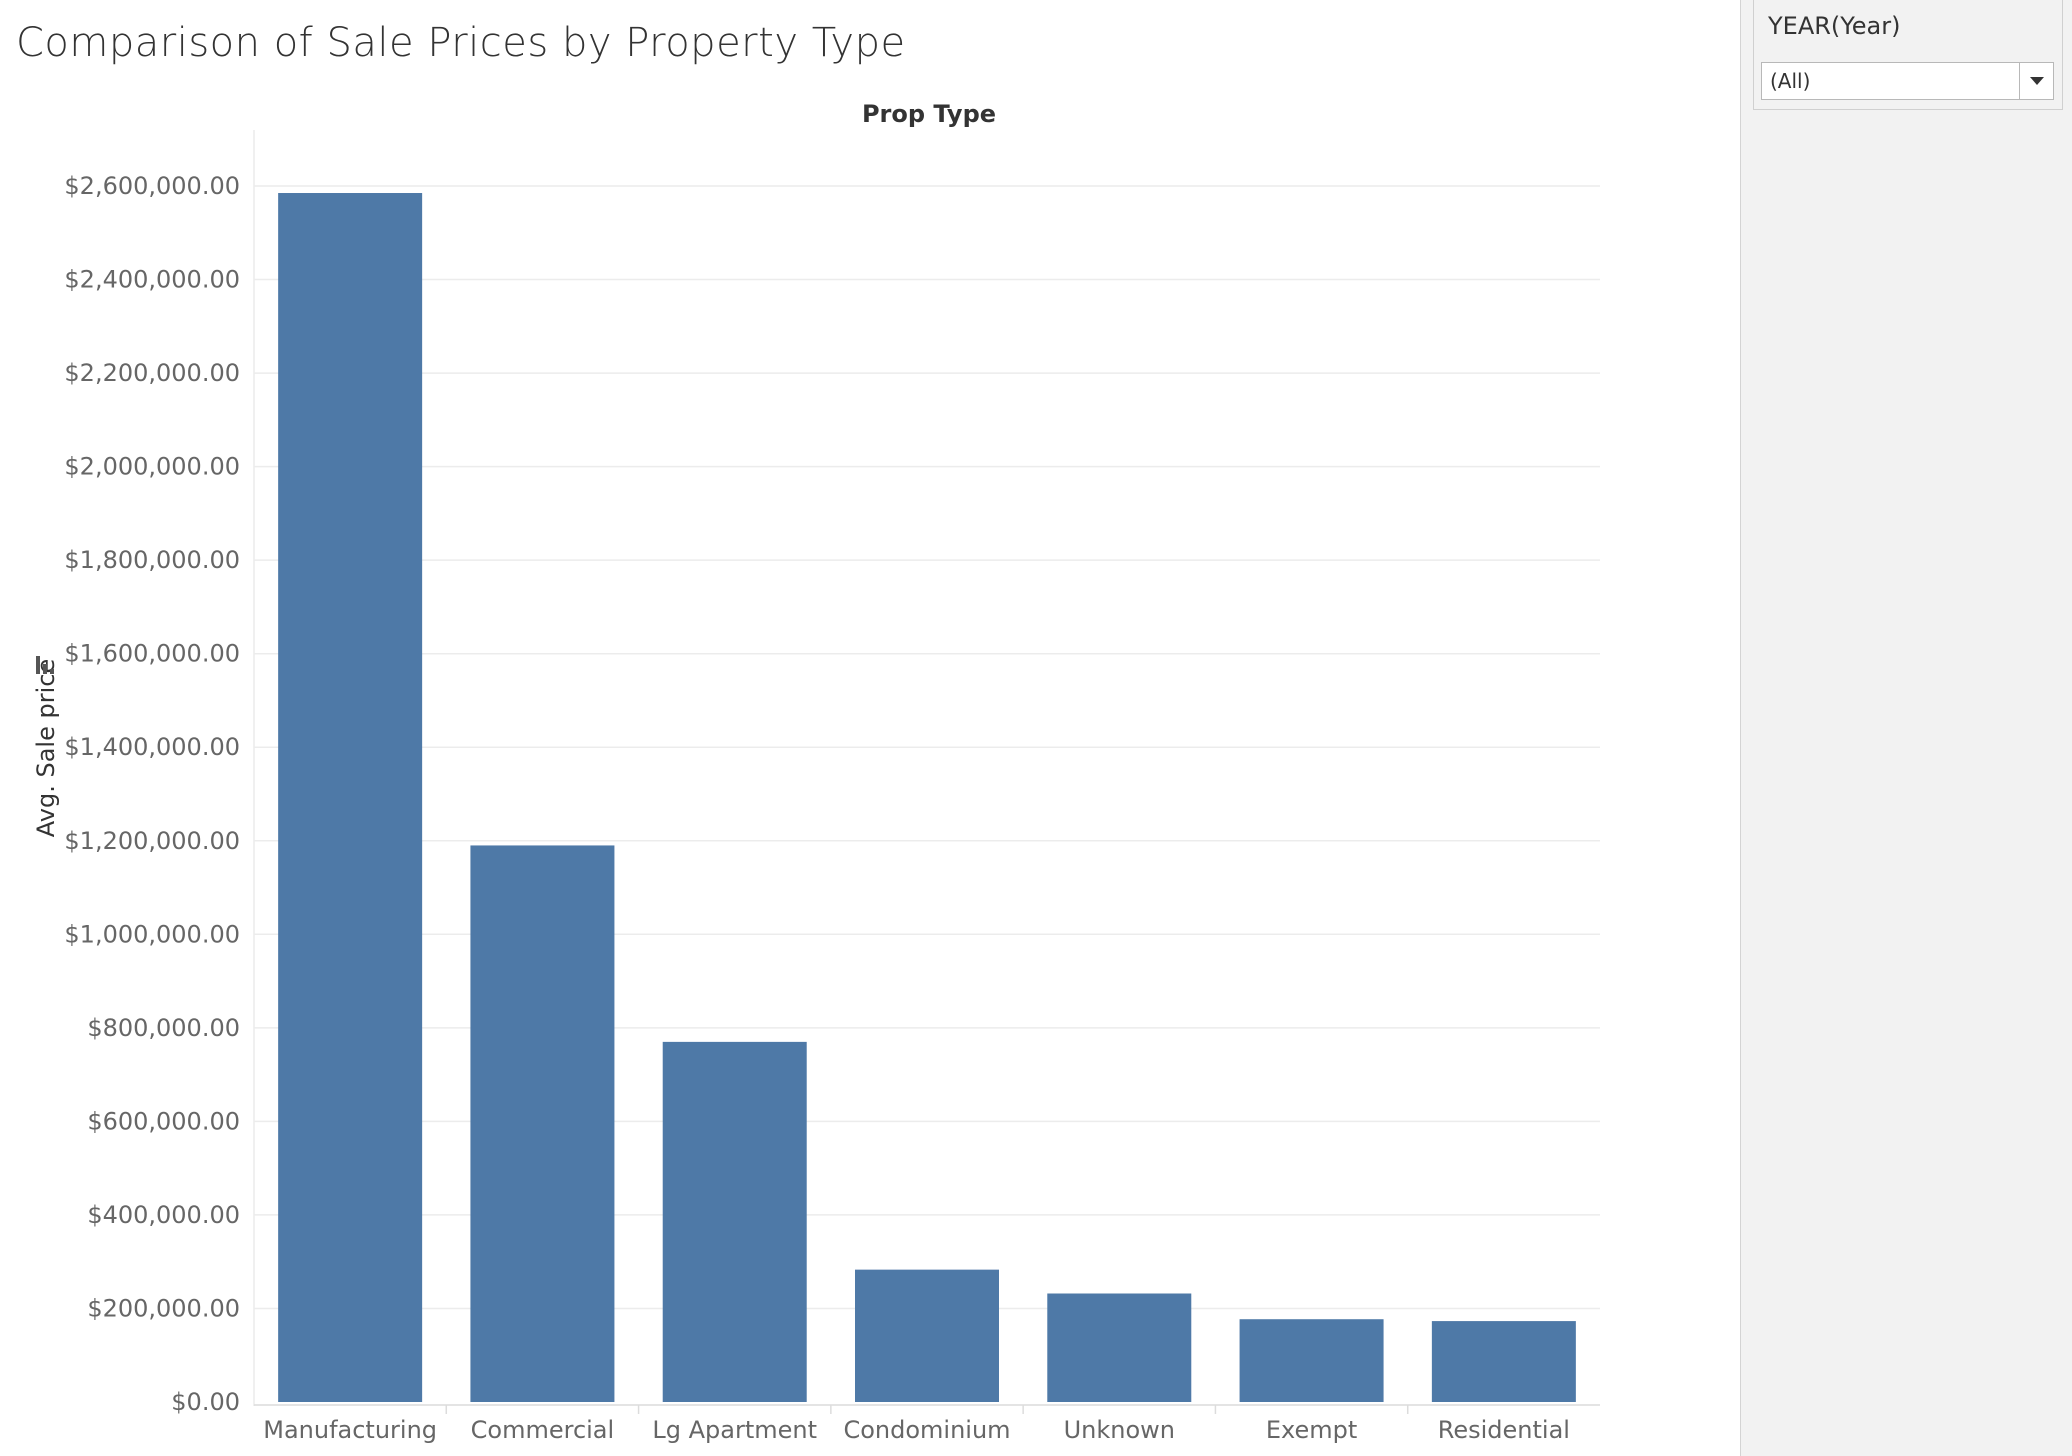  Describe the element at coordinates (152, 841) in the screenshot. I see `y-tick-label: $1,200,000.00` at that location.